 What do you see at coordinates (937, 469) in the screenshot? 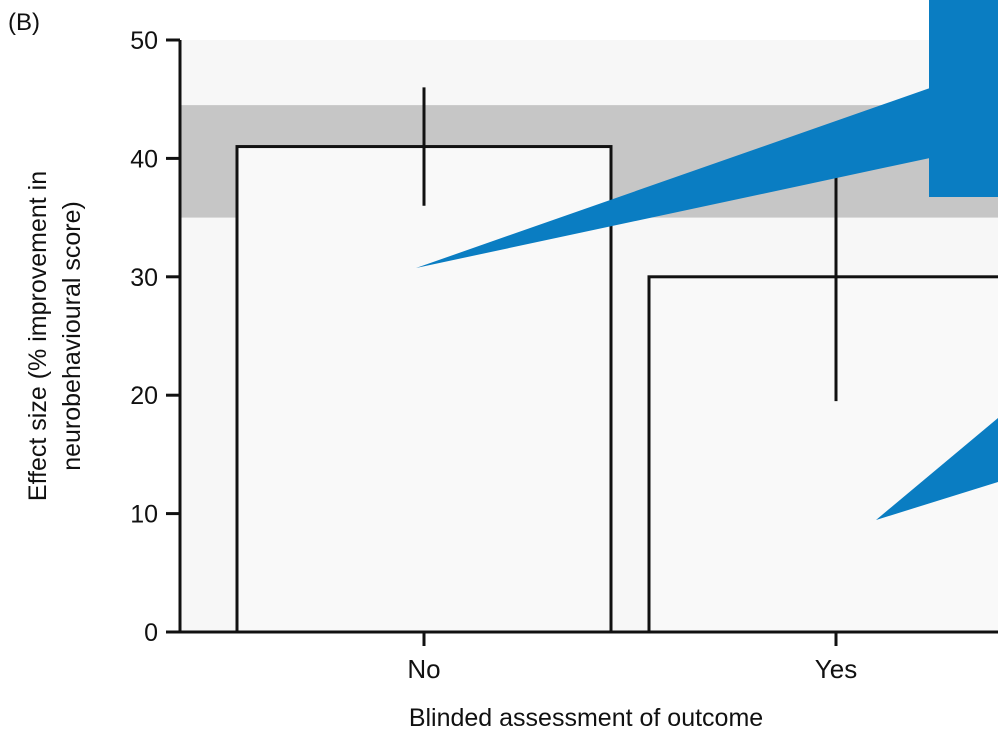
I see `callout-pointer-lower` at bounding box center [937, 469].